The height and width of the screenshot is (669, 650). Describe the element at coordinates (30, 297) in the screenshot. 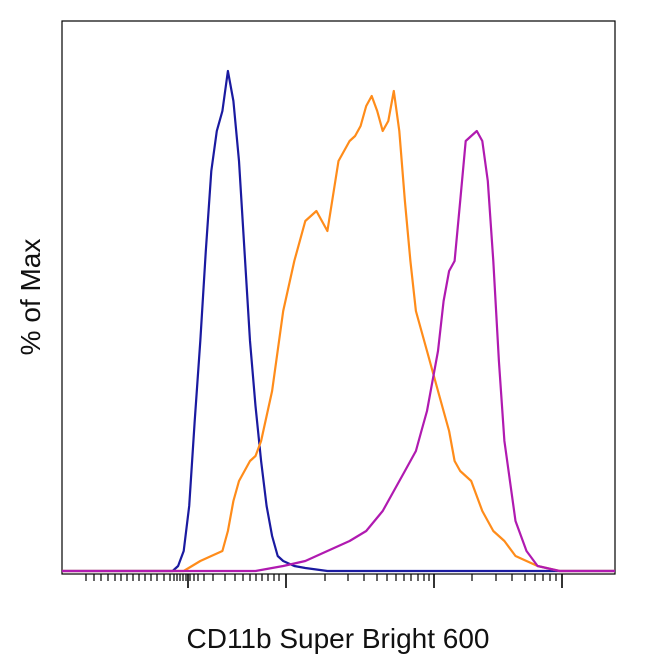

I see `y-axis-title: % of Max` at that location.